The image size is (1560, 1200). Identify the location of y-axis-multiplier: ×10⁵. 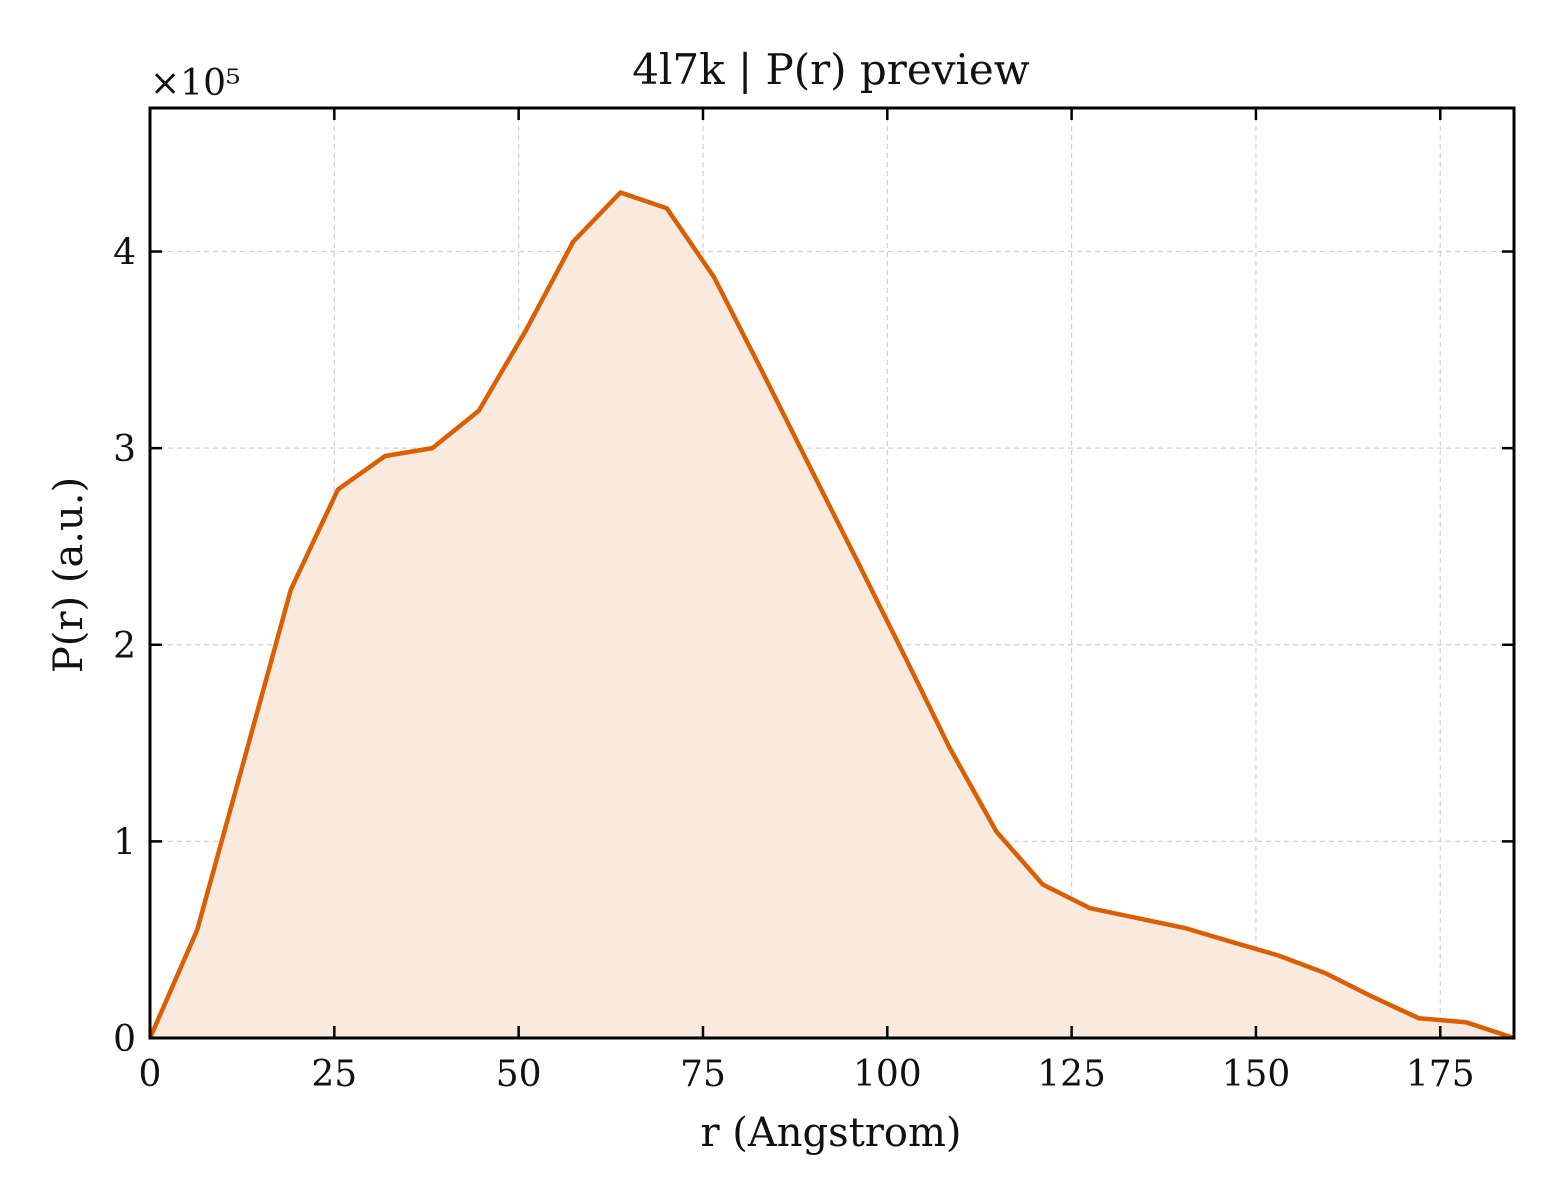
(195, 83).